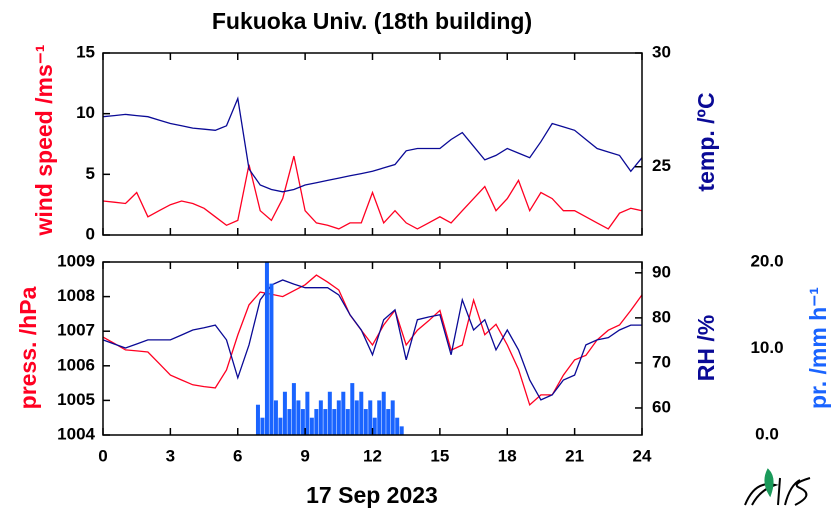  What do you see at coordinates (90, 173) in the screenshot?
I see `y-tick-label: 5` at bounding box center [90, 173].